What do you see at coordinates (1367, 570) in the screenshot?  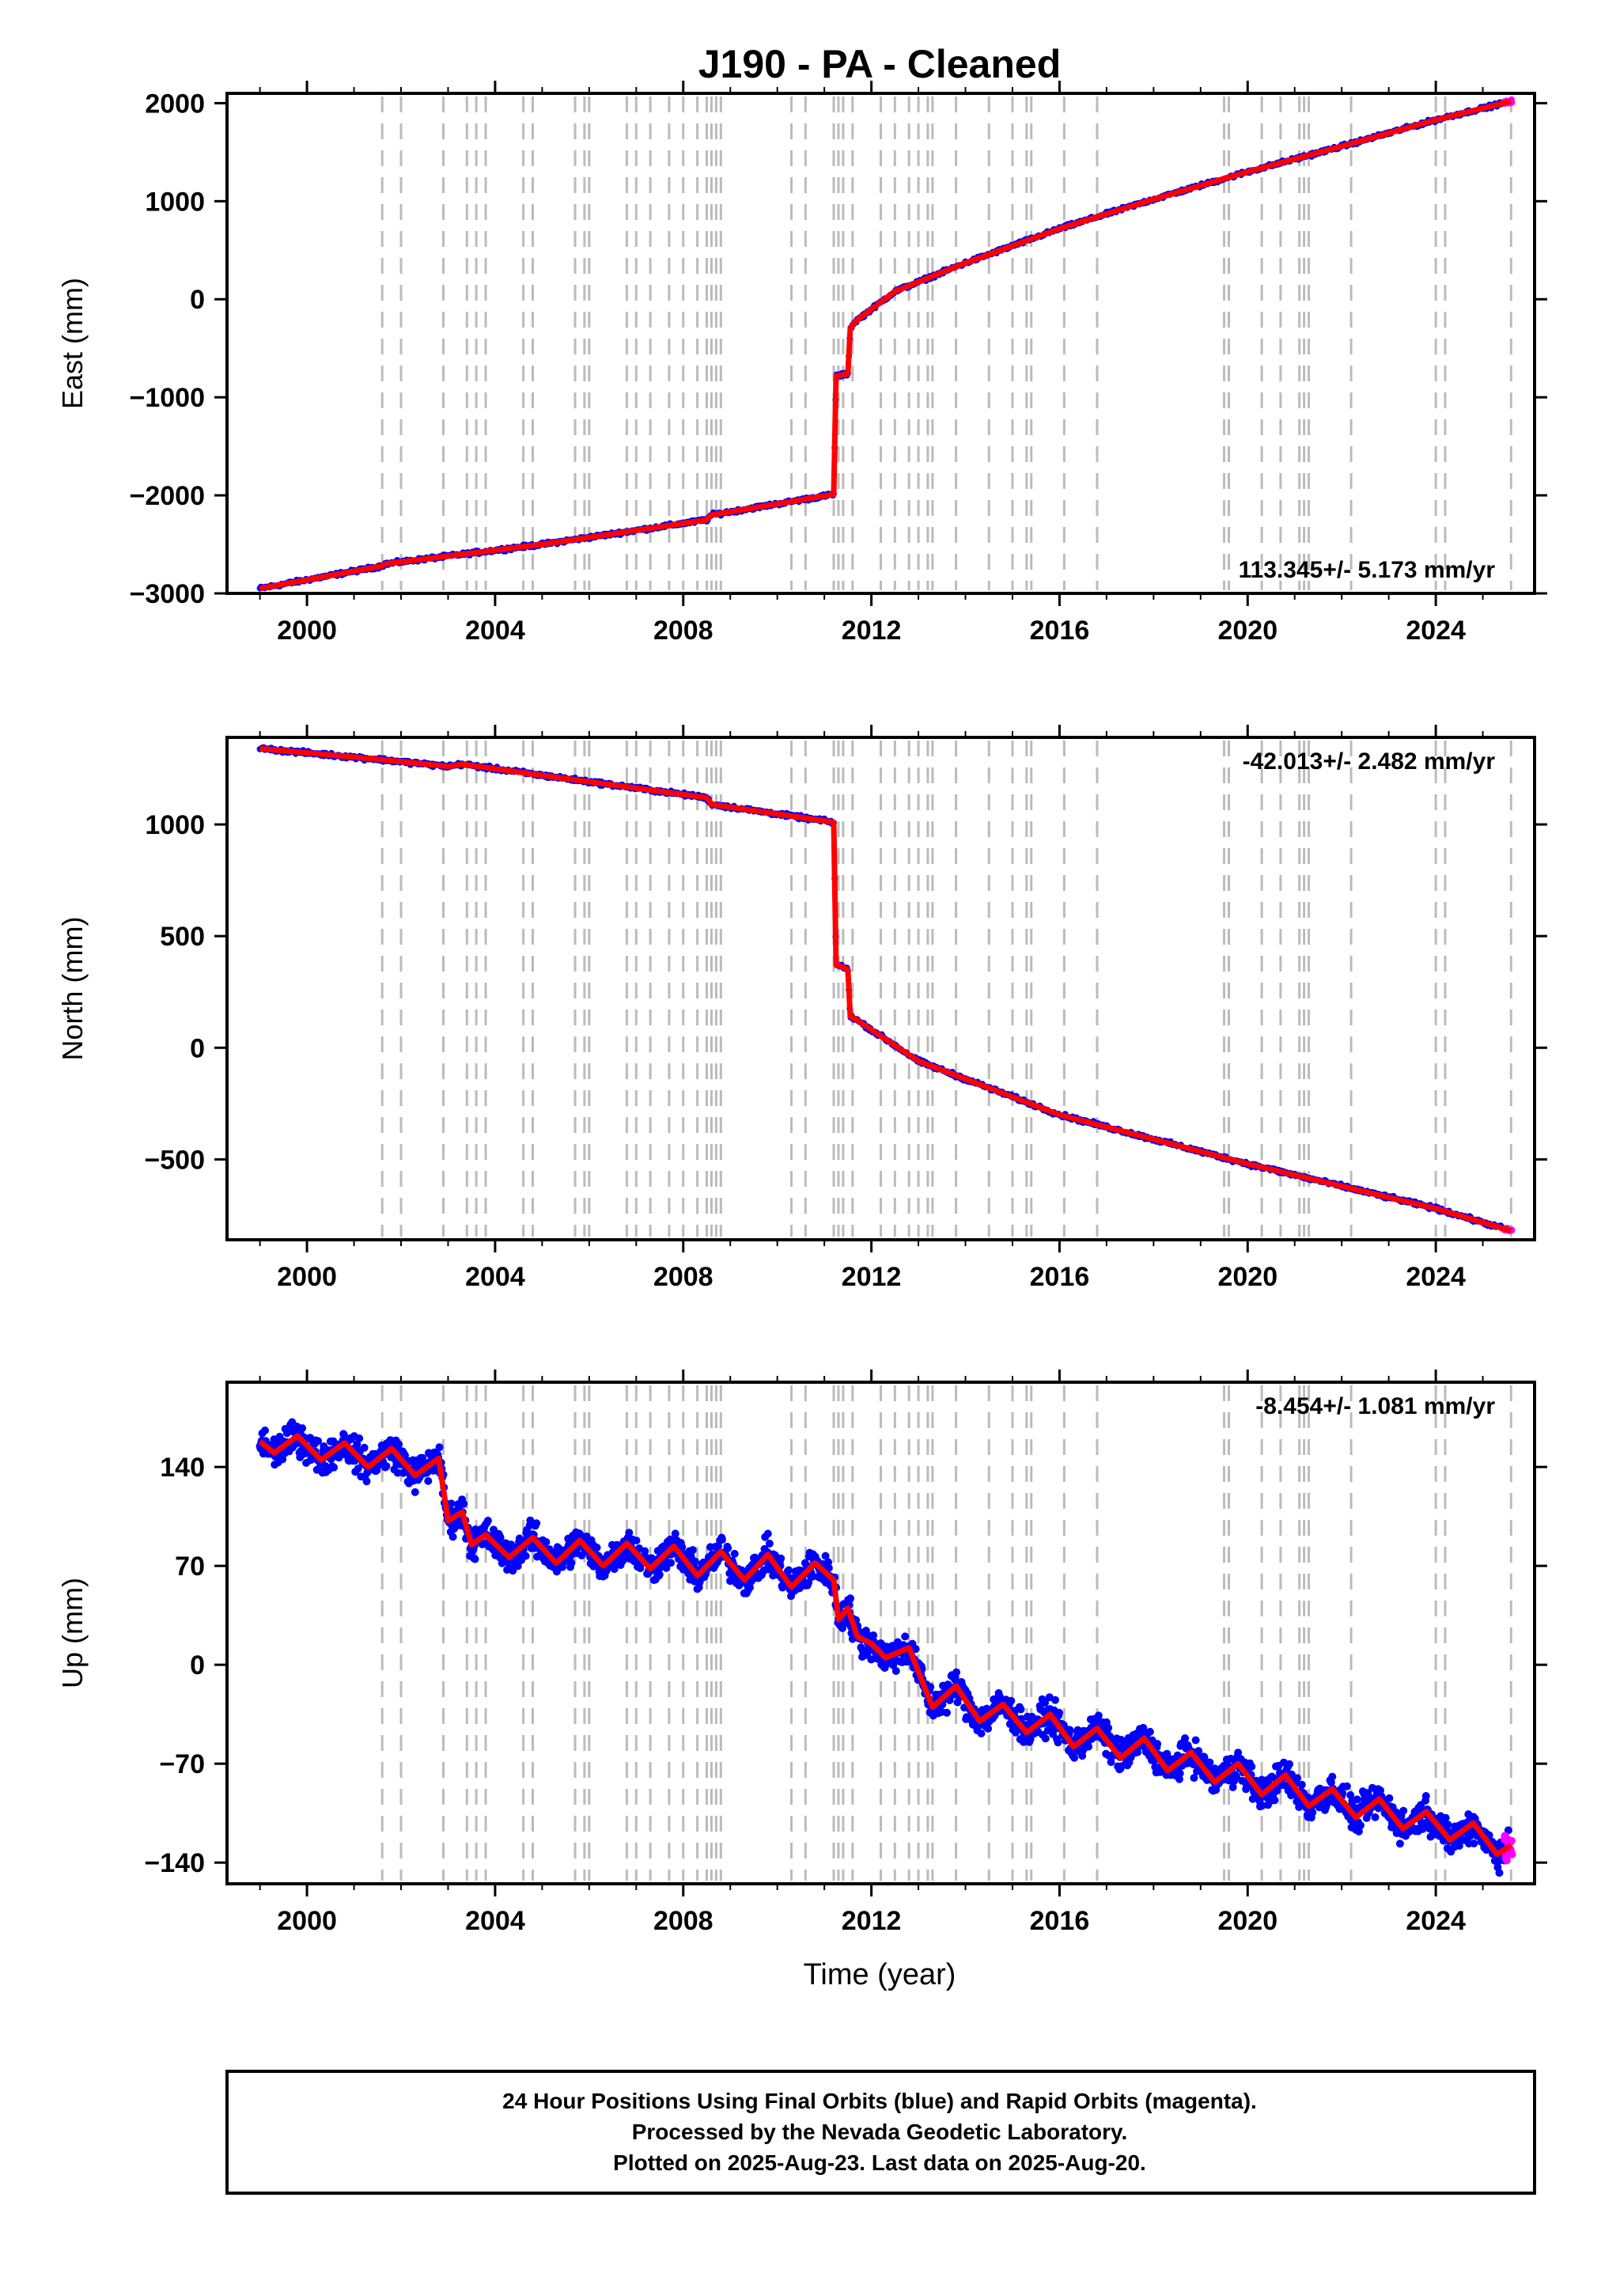 I see `rate-label: 113.345+/- 5.173 mm/yr` at bounding box center [1367, 570].